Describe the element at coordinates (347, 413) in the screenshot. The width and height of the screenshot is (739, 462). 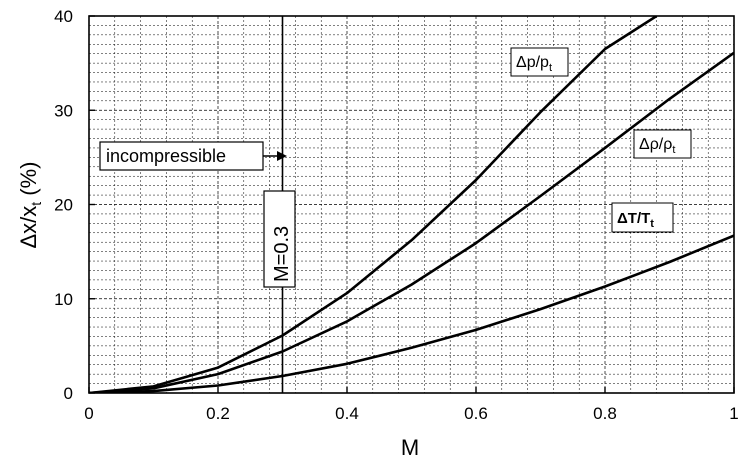
I see `x-tick-label: 0.4` at that location.